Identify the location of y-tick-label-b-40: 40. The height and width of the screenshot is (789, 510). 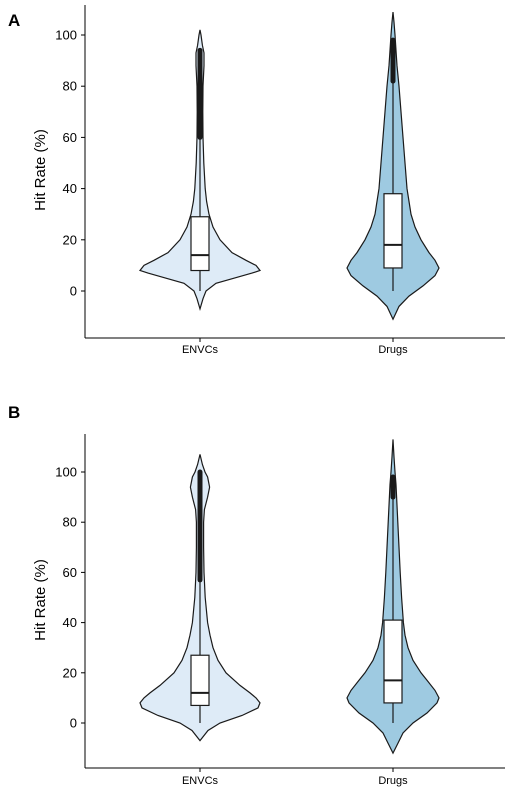
(70, 622).